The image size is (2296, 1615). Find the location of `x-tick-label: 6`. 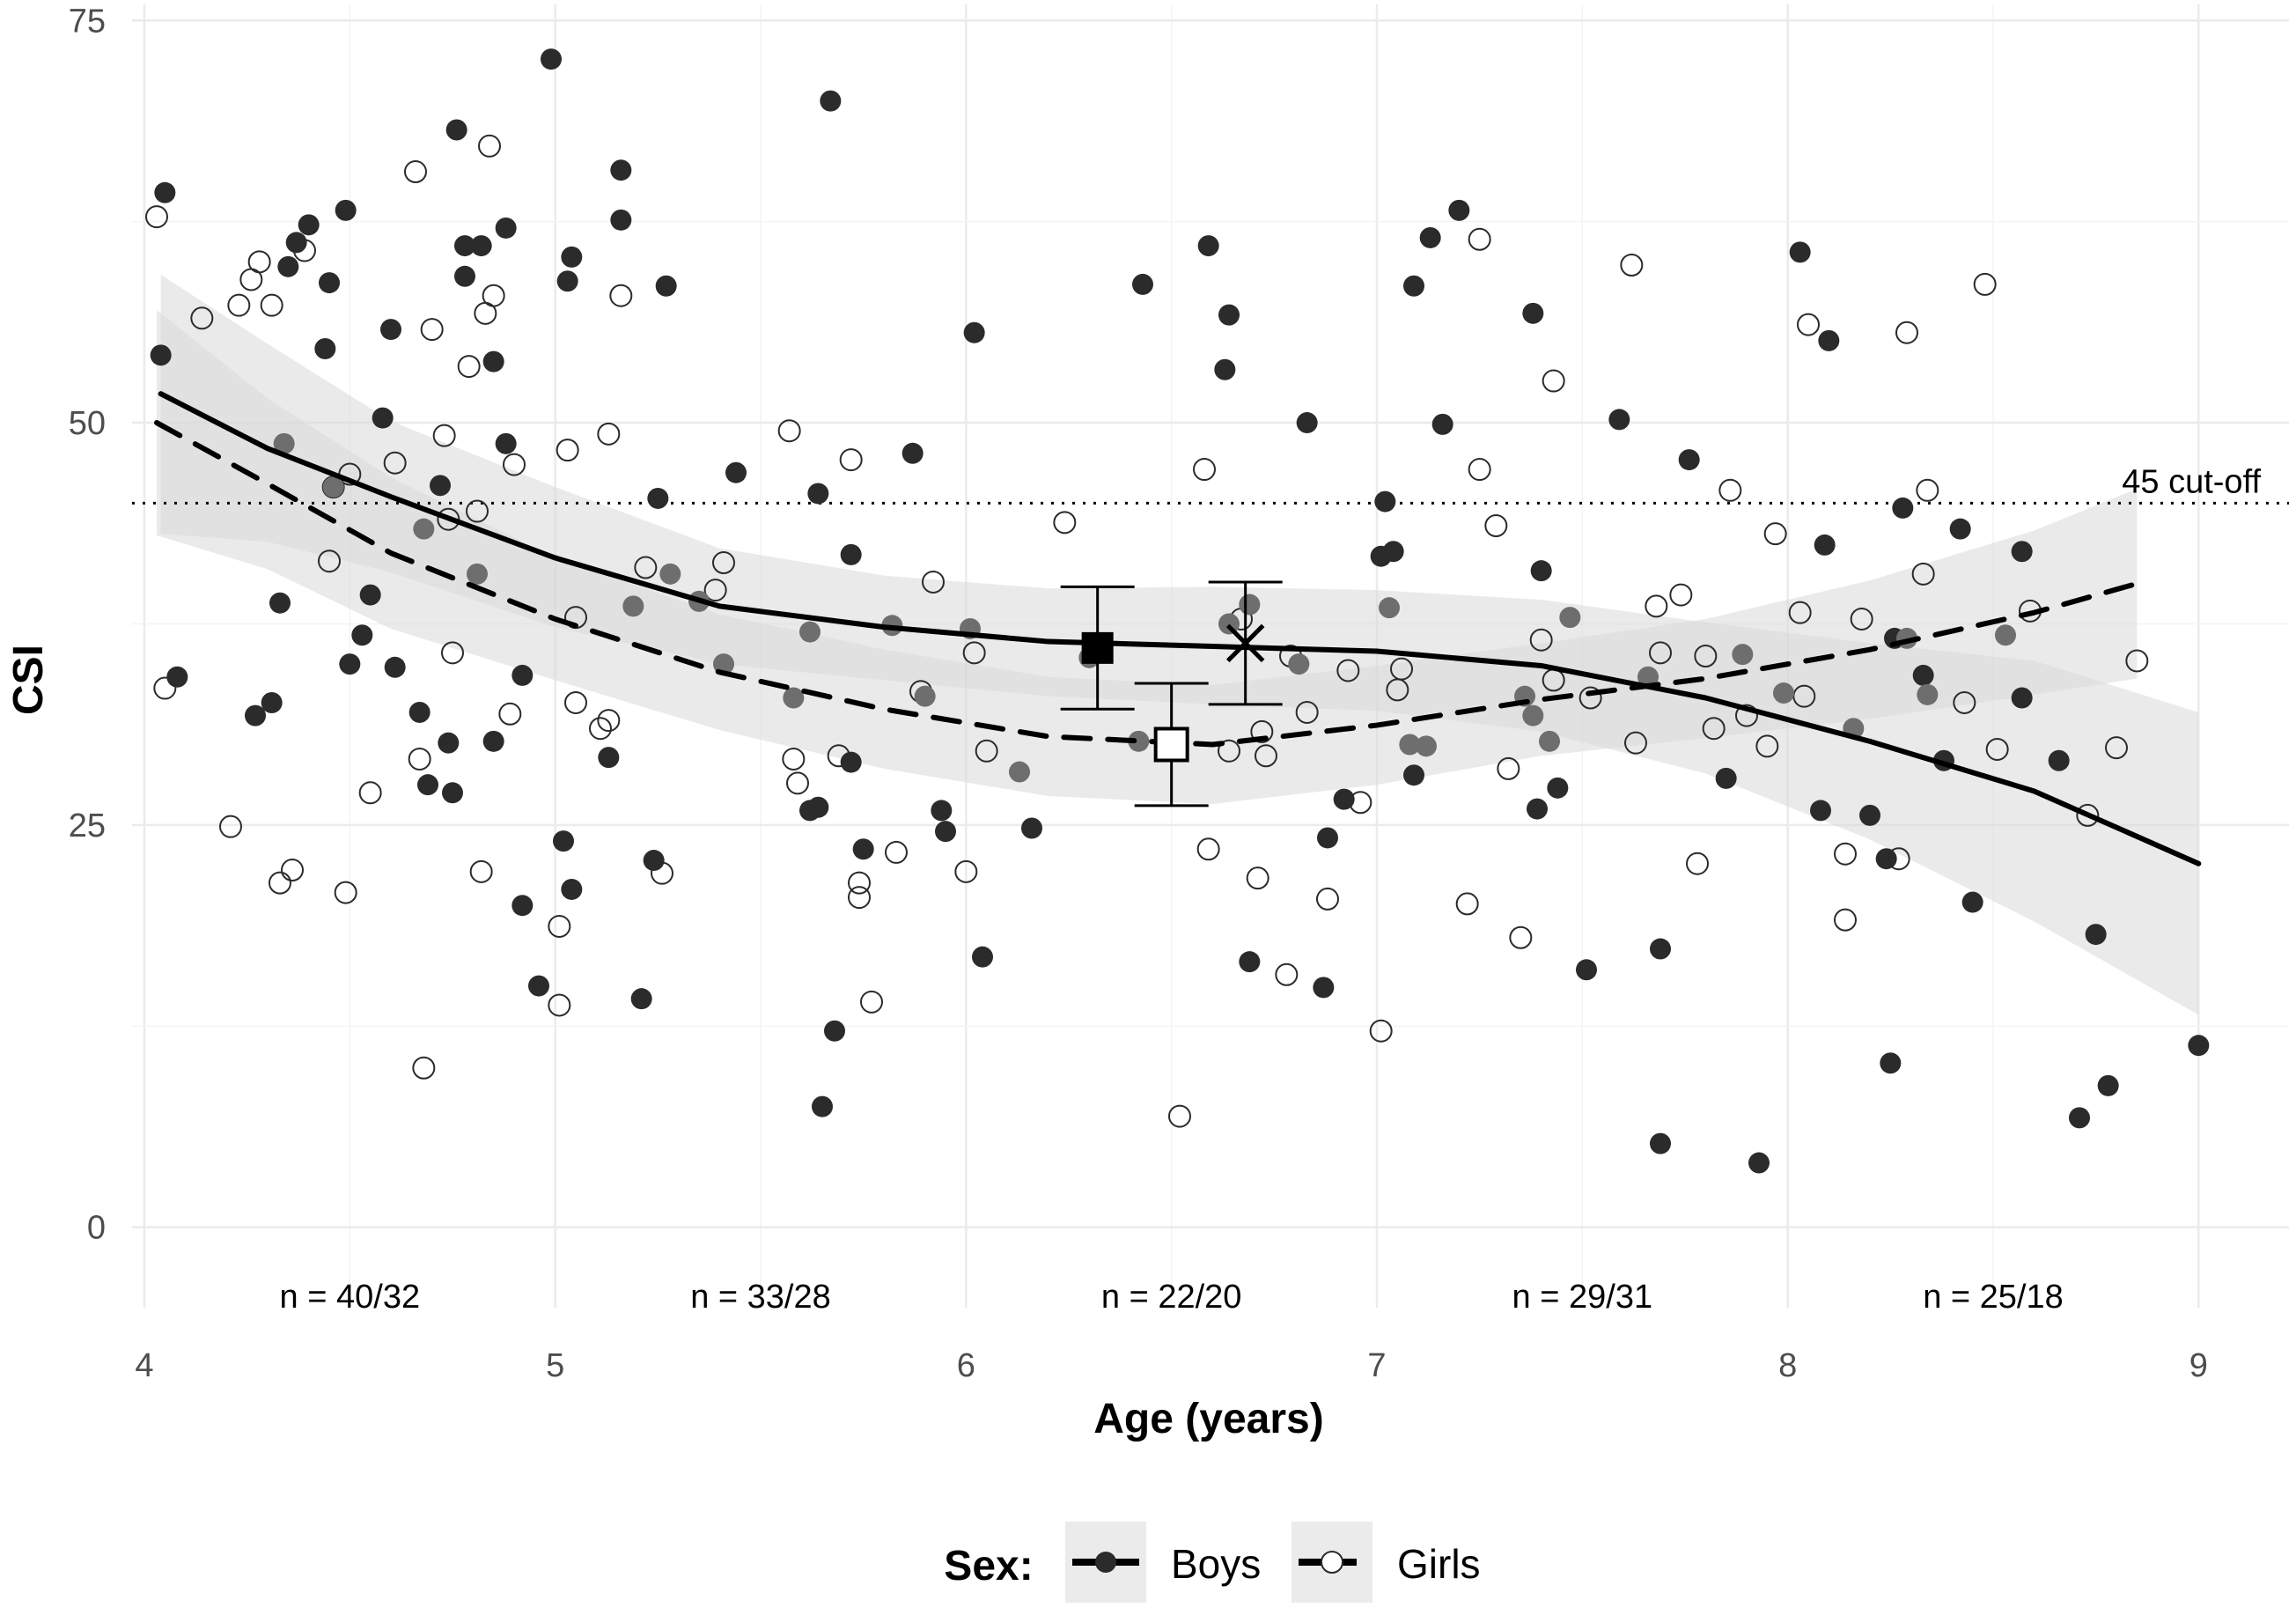

x-tick-label: 6 is located at coordinates (966, 1365).